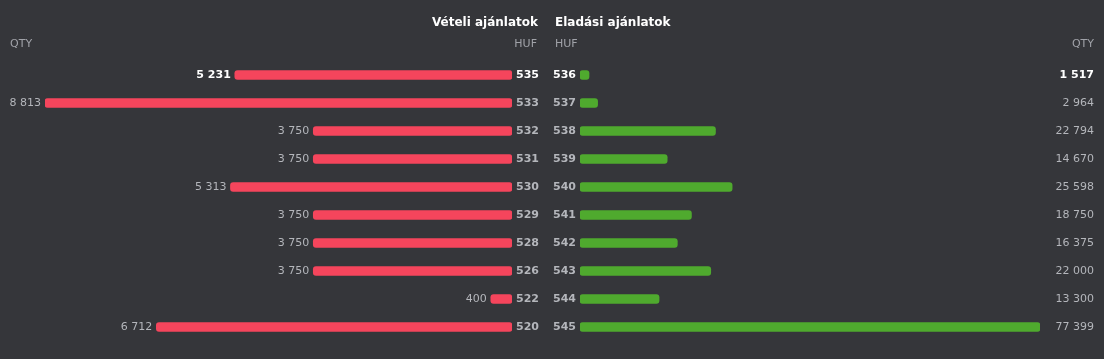  Describe the element at coordinates (484, 22) in the screenshot. I see `chart-title: Vételi ajánlatok` at that location.